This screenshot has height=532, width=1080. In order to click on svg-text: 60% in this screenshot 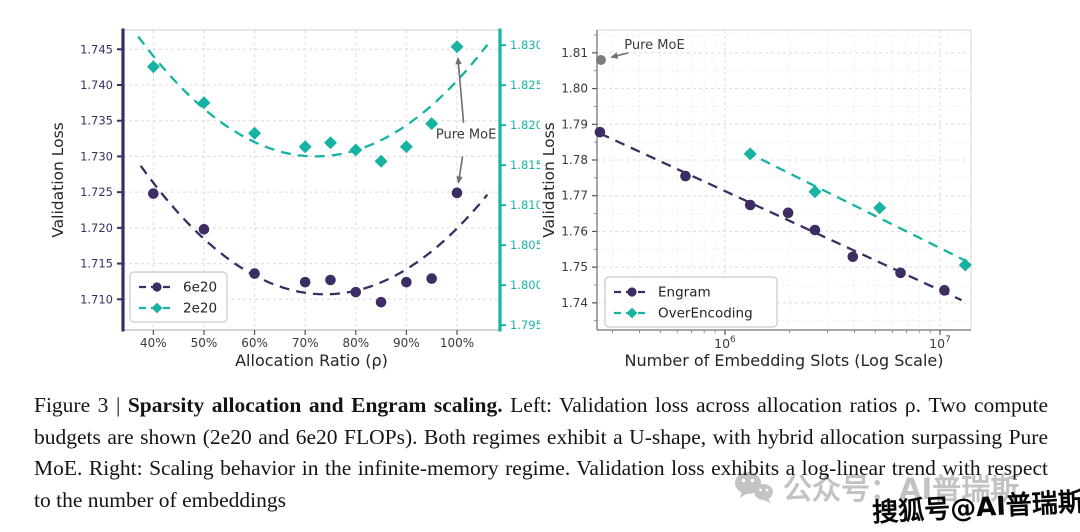, I will do `click(254, 343)`.